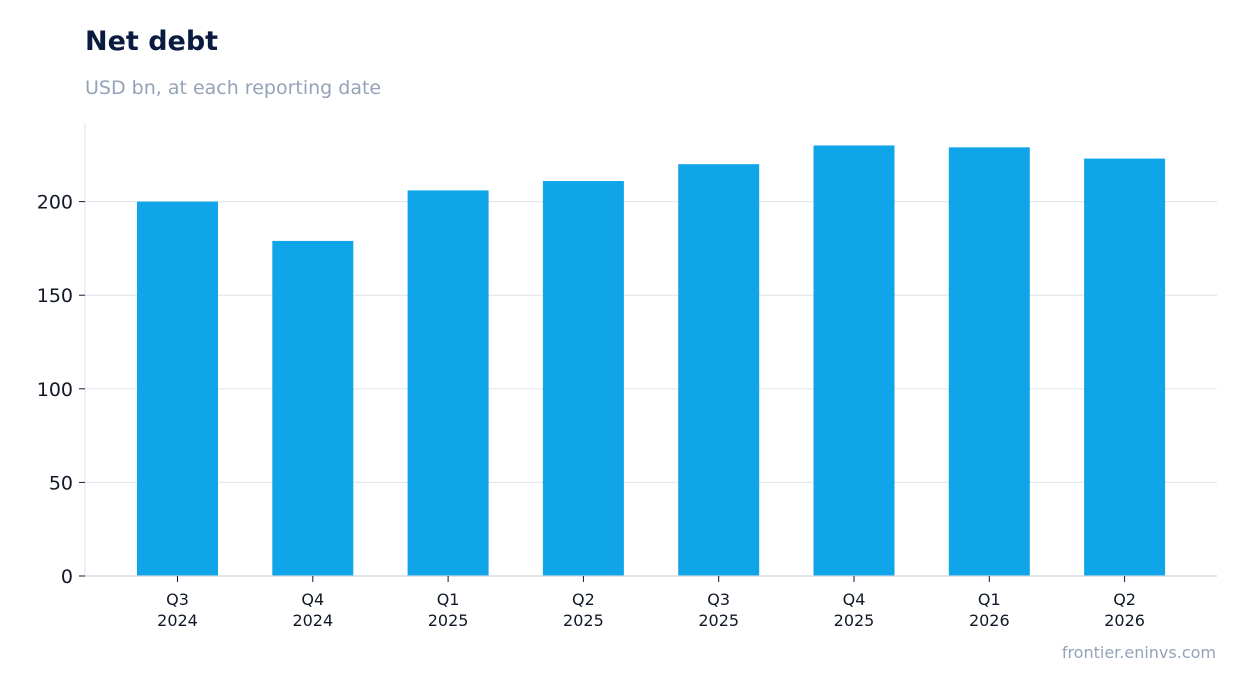  I want to click on chart-subtitle: USD bn, at each reporting date, so click(233, 88).